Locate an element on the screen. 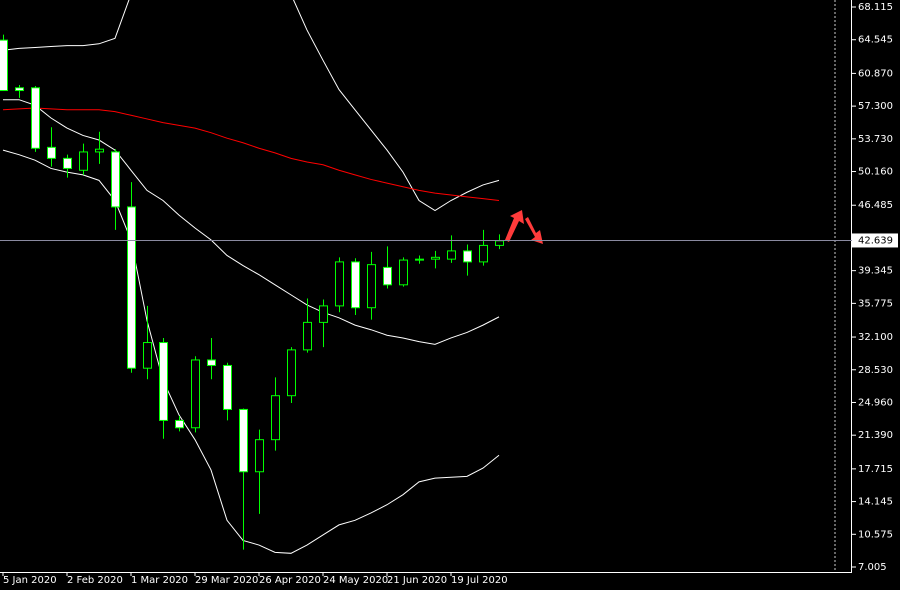 The width and height of the screenshot is (900, 590). y-tick-label: 39.345 is located at coordinates (875, 271).